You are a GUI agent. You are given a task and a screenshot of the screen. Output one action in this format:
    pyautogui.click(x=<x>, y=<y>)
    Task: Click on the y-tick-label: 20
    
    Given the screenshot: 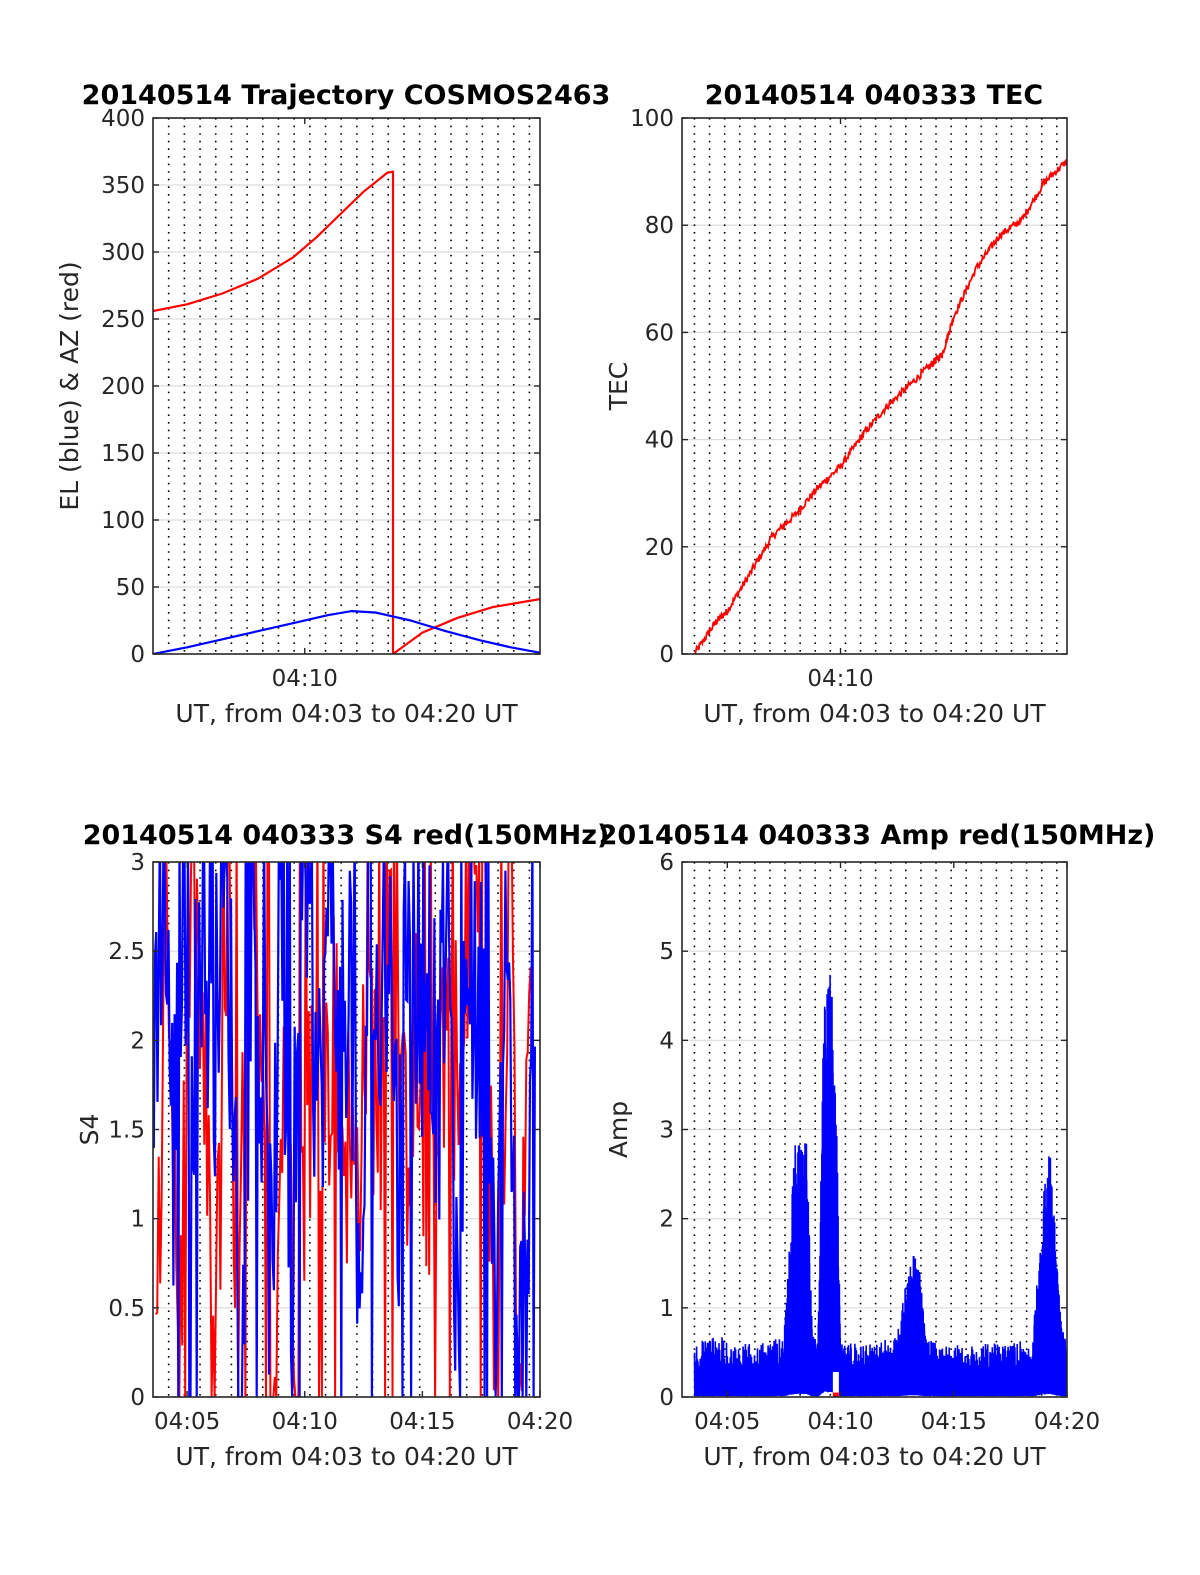 What is the action you would take?
    pyautogui.click(x=659, y=548)
    